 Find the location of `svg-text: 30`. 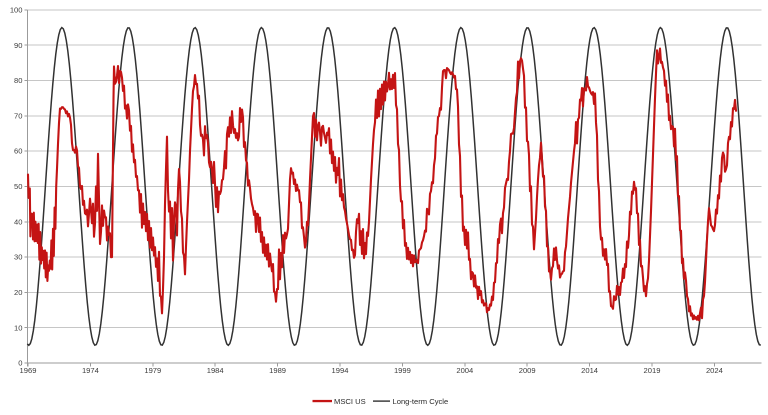

svg-text: 30 is located at coordinates (18, 257).